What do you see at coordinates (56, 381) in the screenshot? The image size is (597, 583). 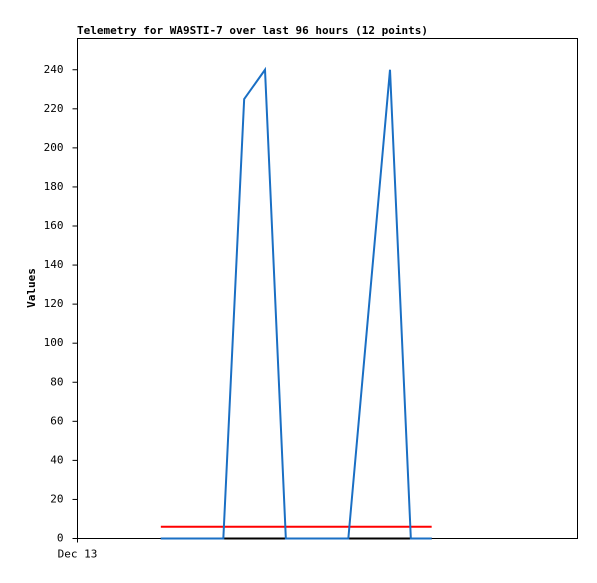 I see `y-tick-label: 80` at bounding box center [56, 381].